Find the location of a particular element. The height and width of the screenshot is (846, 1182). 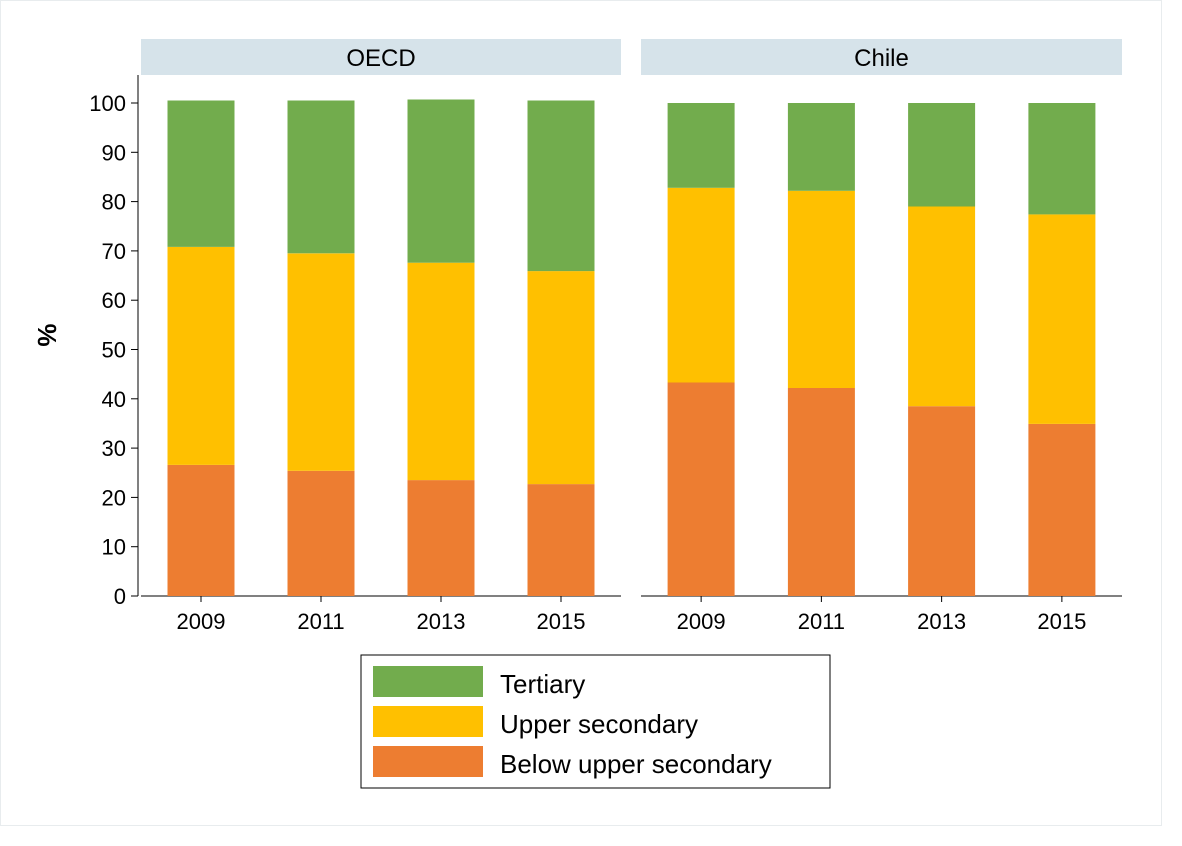

legend-swatch-tertiary is located at coordinates (428, 681).